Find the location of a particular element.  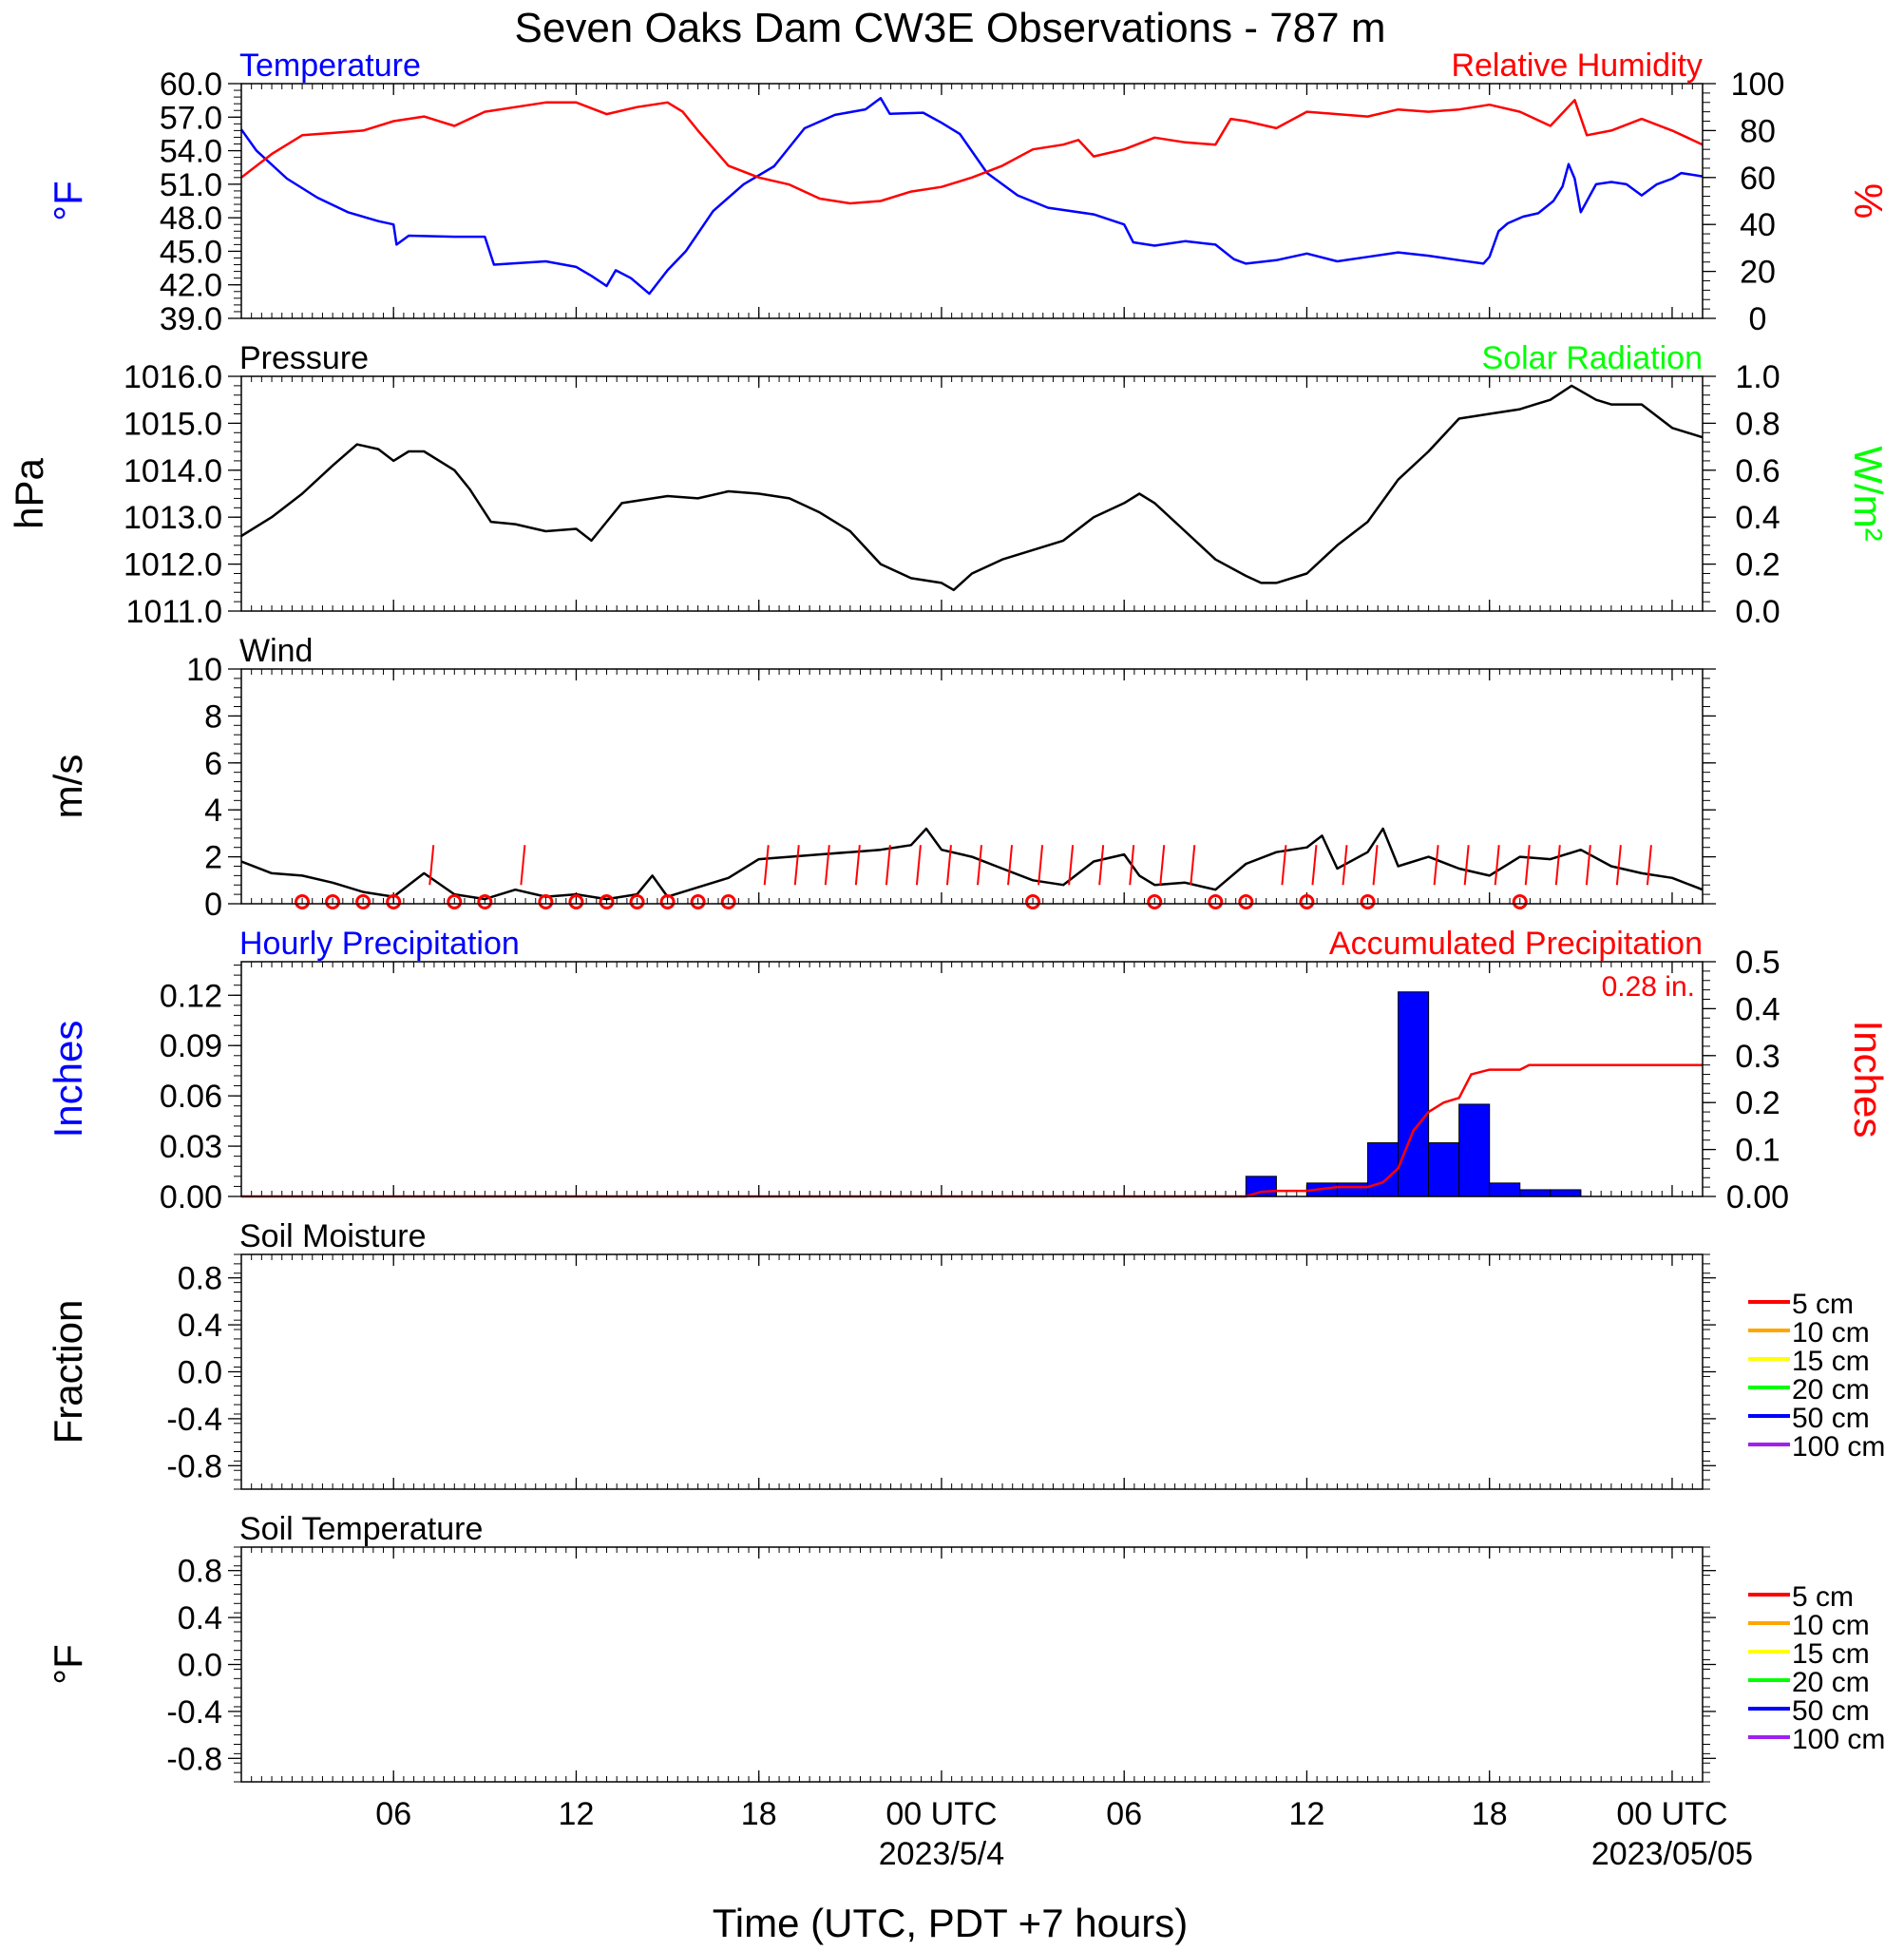

y-left-tick-label: 2 is located at coordinates (213, 858).